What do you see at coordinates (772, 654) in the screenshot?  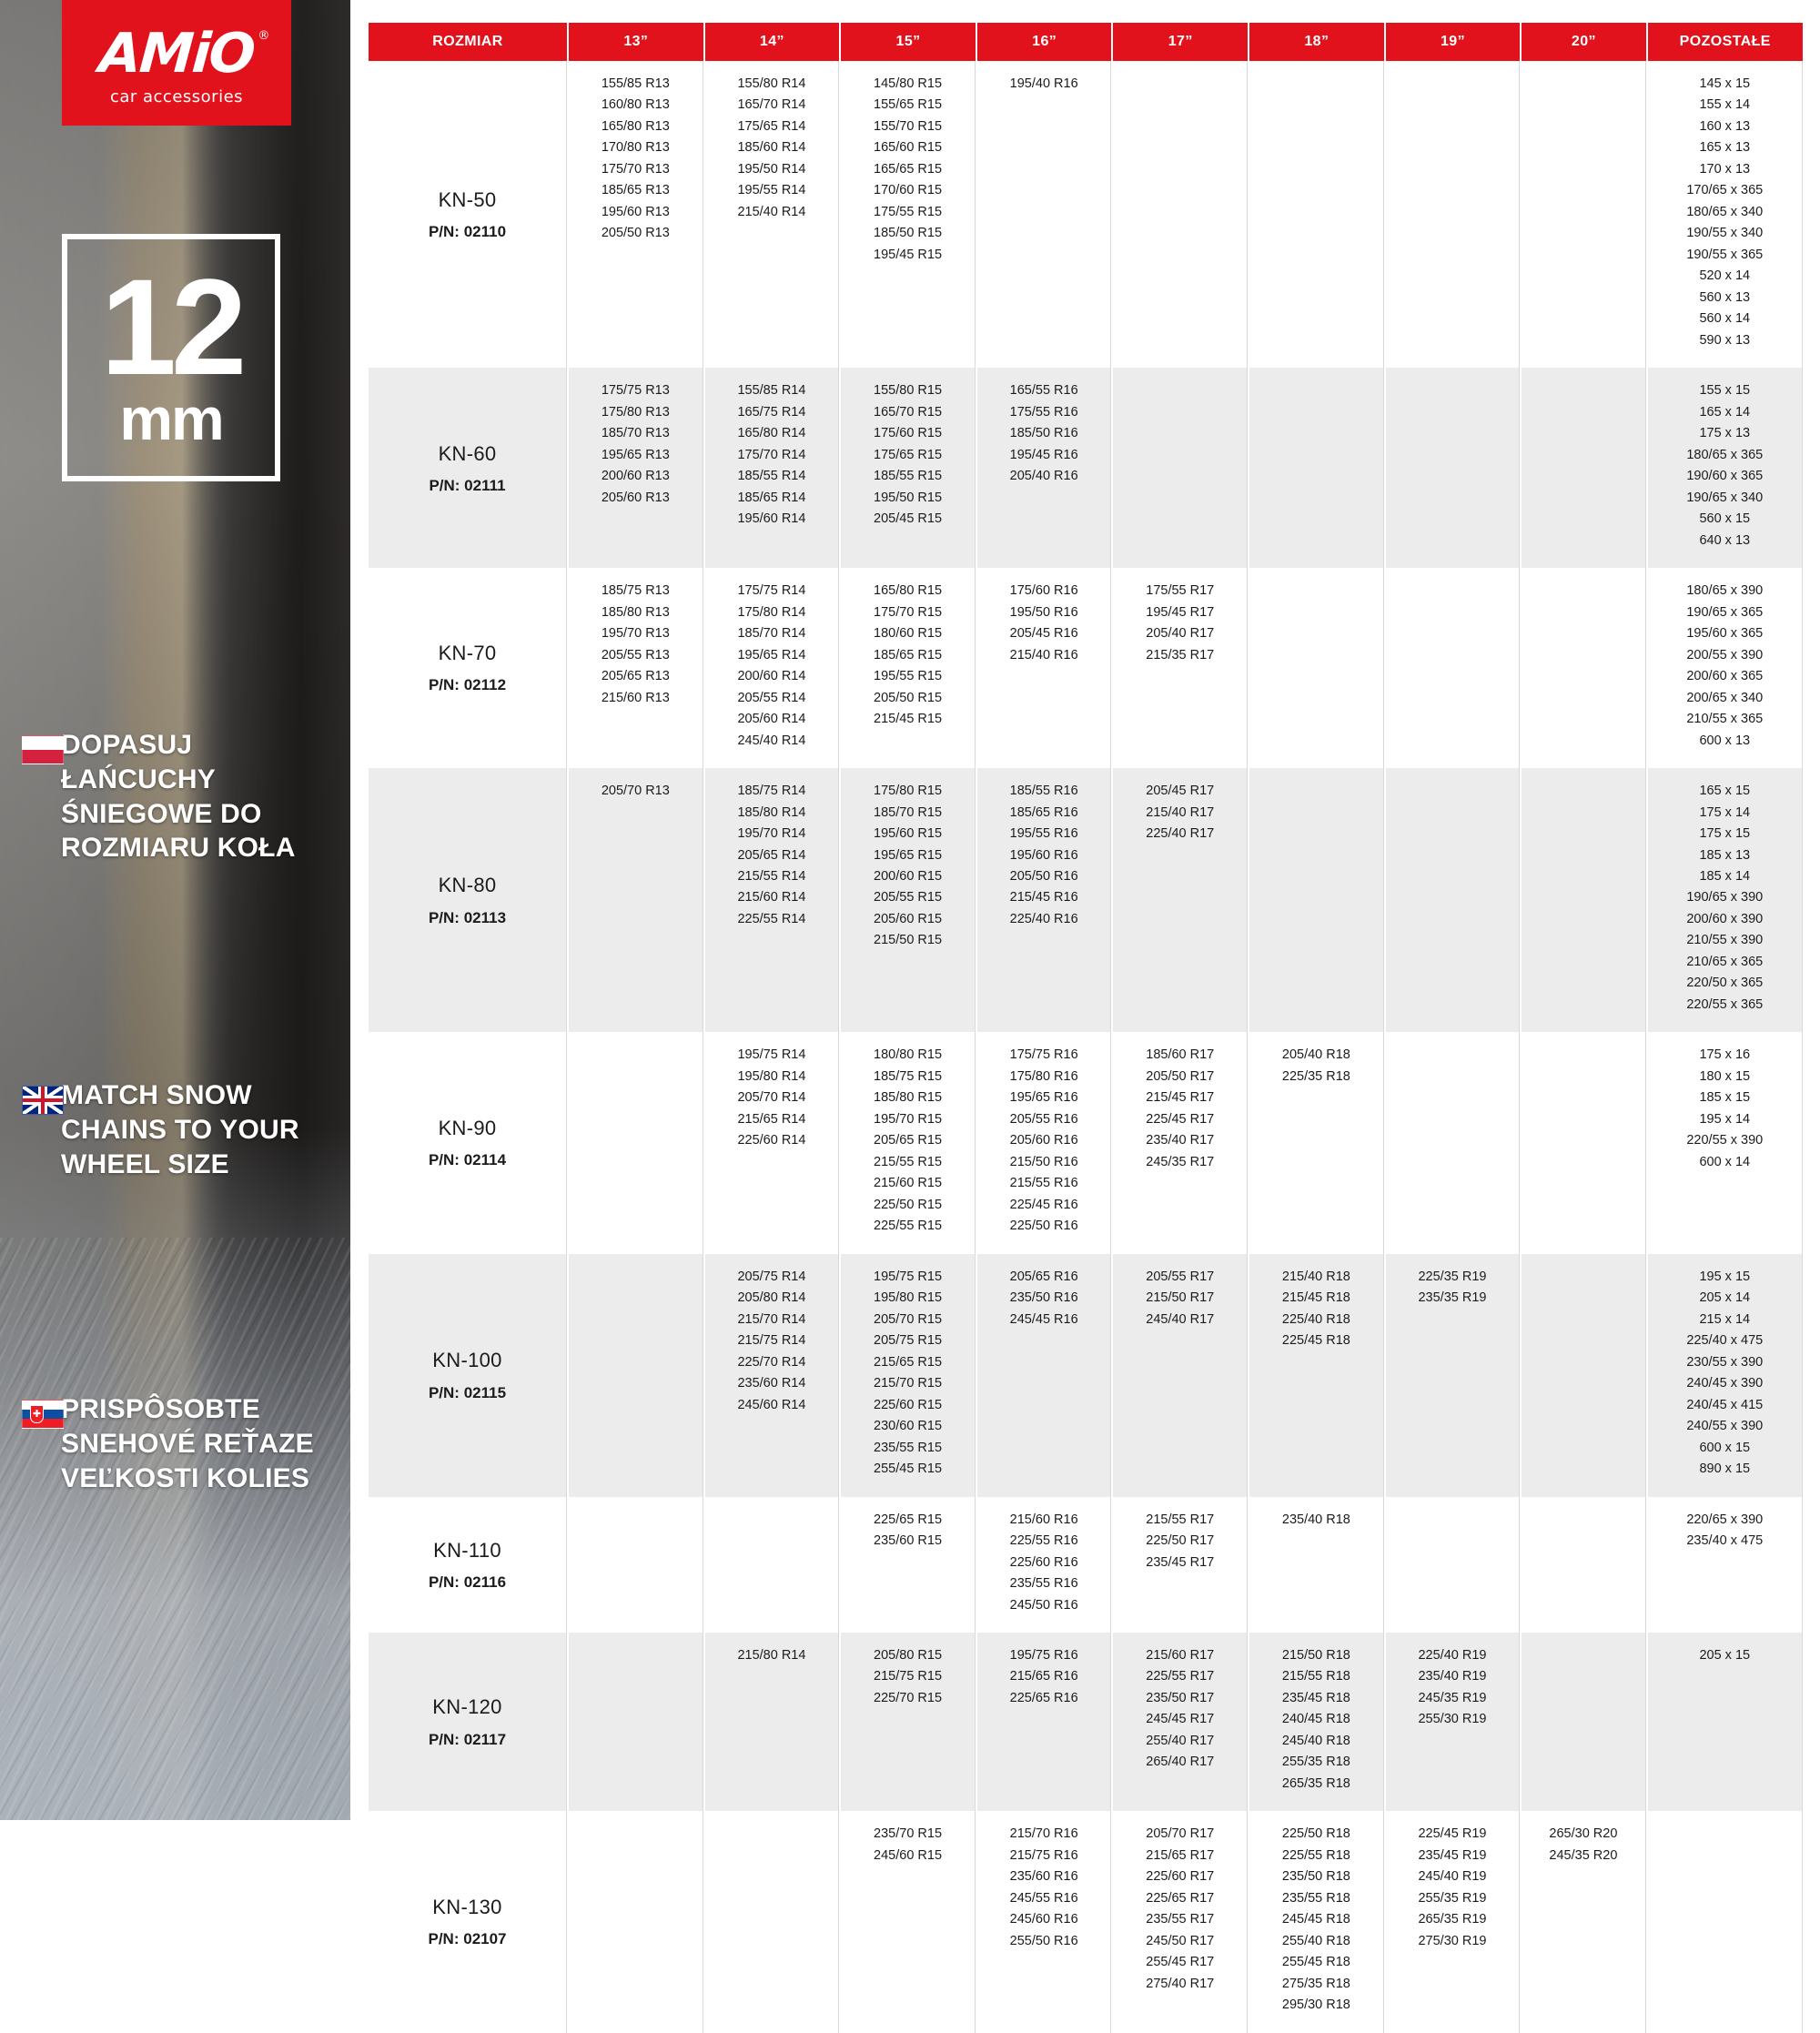 I see `size-value: 195/65 R14` at bounding box center [772, 654].